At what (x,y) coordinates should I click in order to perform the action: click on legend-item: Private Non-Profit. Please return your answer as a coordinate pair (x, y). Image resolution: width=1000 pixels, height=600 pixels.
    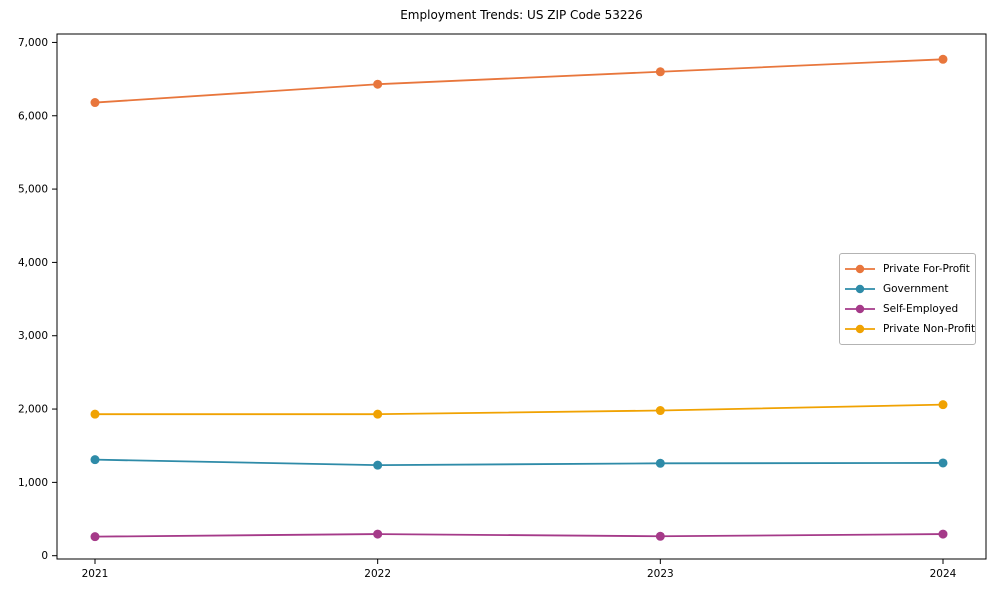
    Looking at the image, I should click on (910, 329).